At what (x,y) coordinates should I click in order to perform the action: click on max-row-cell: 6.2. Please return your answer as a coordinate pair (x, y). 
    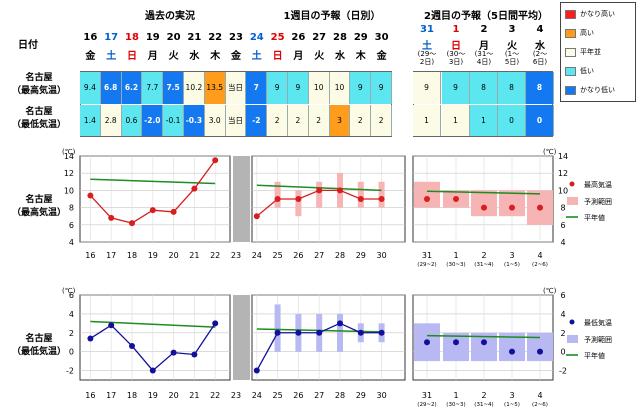
    Looking at the image, I should click on (132, 88).